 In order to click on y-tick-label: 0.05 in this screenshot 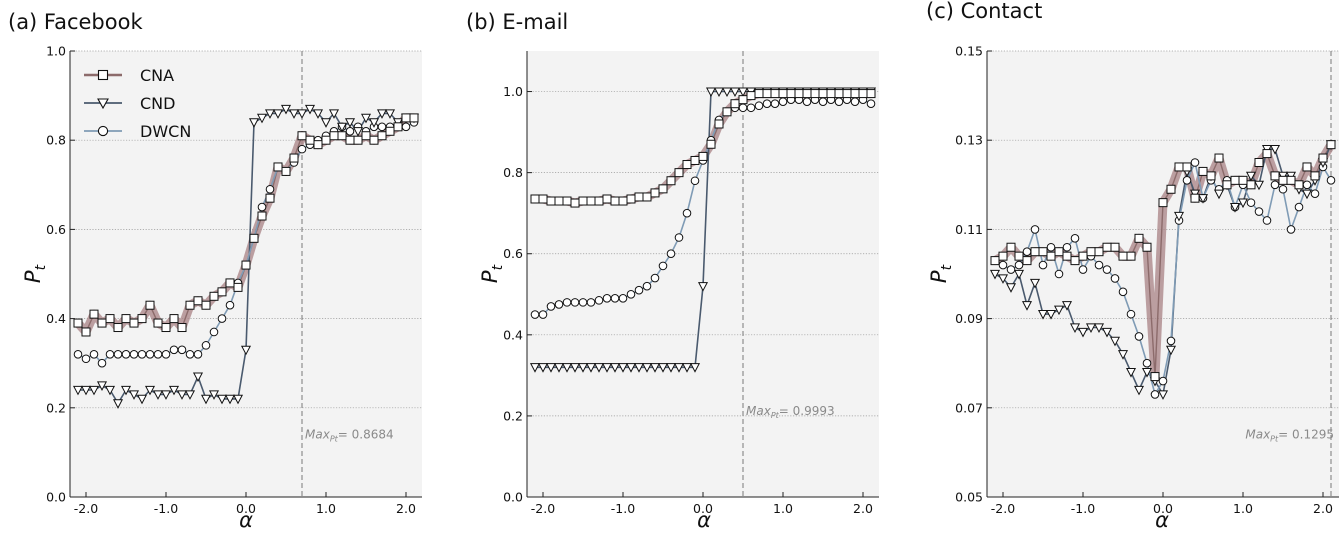, I will do `click(969, 497)`.